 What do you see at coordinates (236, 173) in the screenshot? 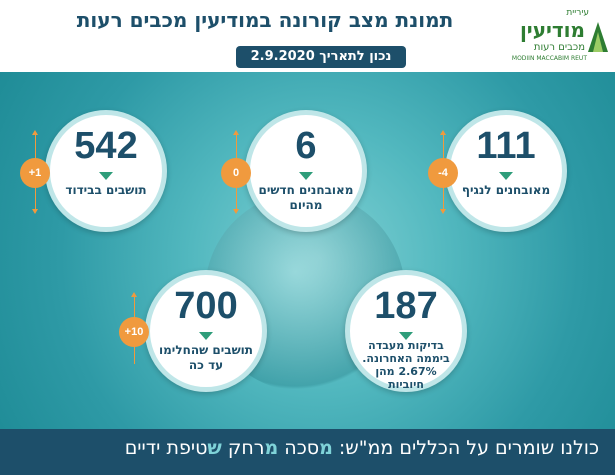
I see `badge-new-today-change: 0` at bounding box center [236, 173].